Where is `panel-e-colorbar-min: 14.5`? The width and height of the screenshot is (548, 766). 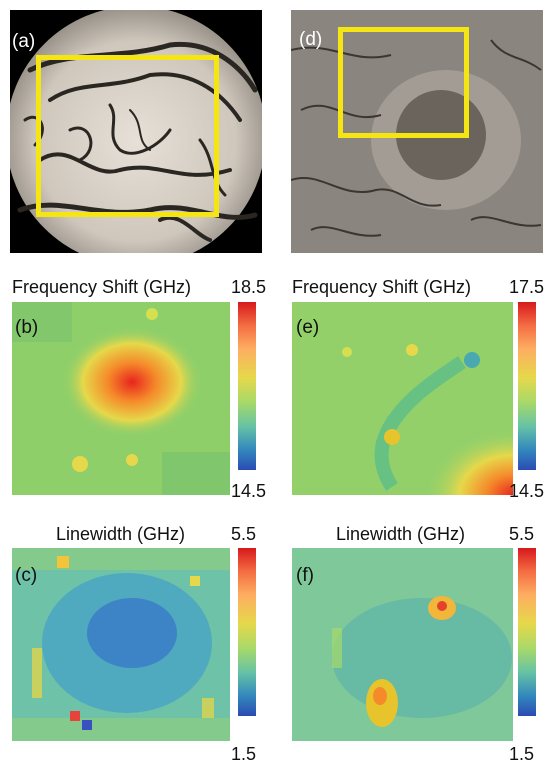 panel-e-colorbar-min: 14.5 is located at coordinates (527, 491).